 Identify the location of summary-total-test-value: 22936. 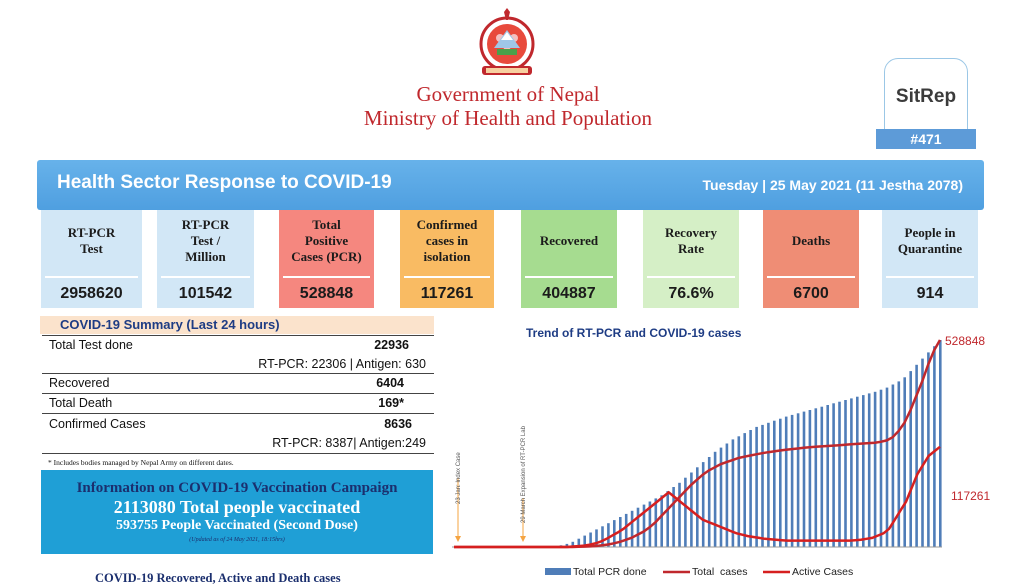
(391, 345).